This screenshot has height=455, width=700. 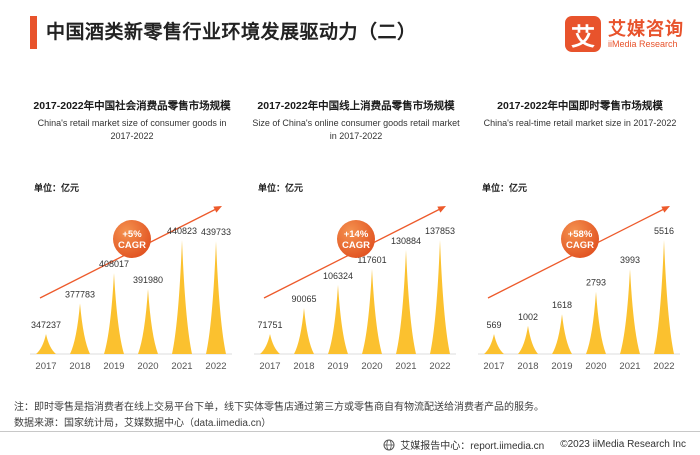 I want to click on source-text: 数据来源：国家统计局，艾媒数据中心（data.iimedia.cn）, so click(x=143, y=423).